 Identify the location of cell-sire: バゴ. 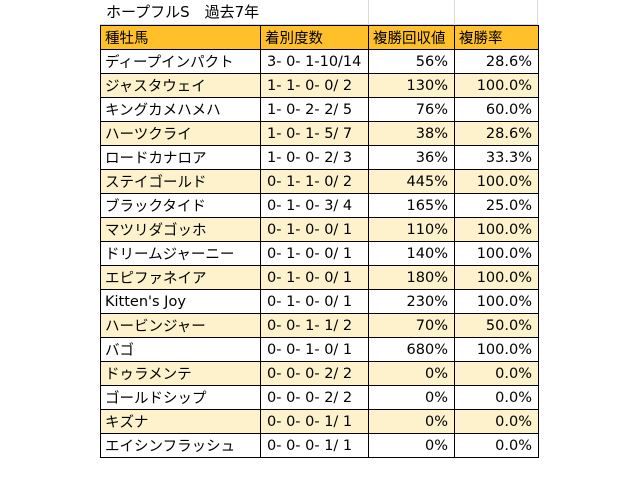
(180, 349).